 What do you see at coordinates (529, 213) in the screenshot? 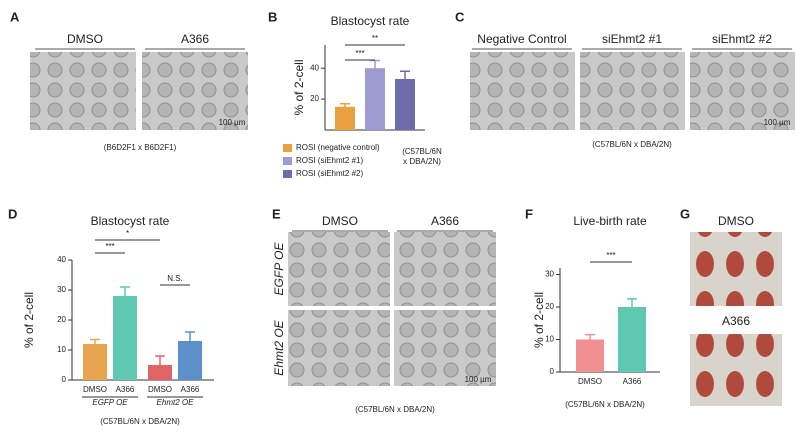
I see `panel-letter: F` at bounding box center [529, 213].